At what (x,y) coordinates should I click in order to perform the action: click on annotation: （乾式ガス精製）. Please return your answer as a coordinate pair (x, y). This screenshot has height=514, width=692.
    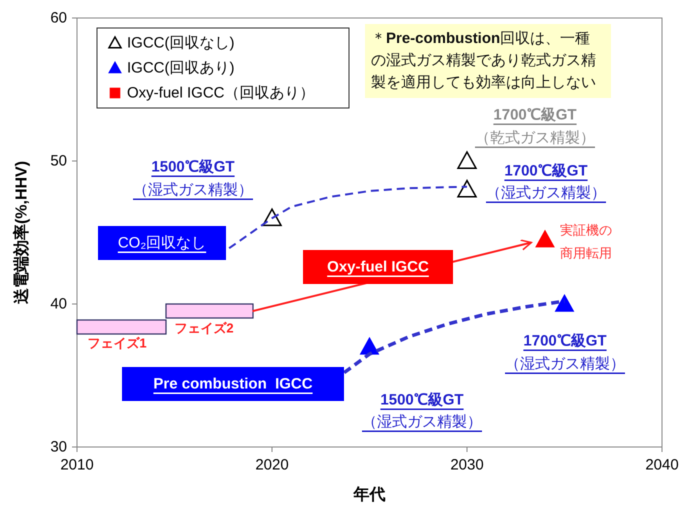
    Looking at the image, I should click on (535, 138).